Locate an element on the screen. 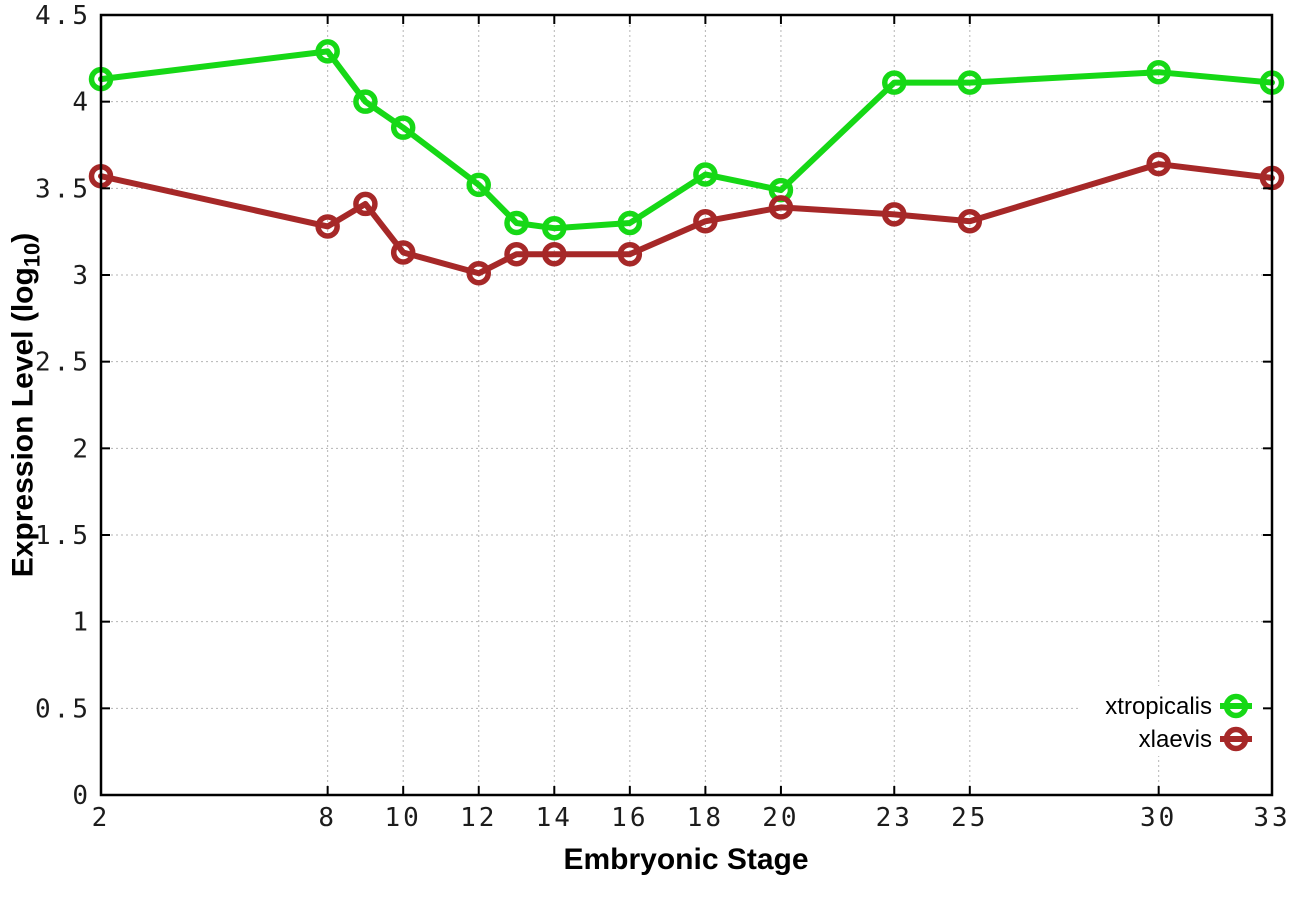  y-tick-label: 4.5 is located at coordinates (63, 16).